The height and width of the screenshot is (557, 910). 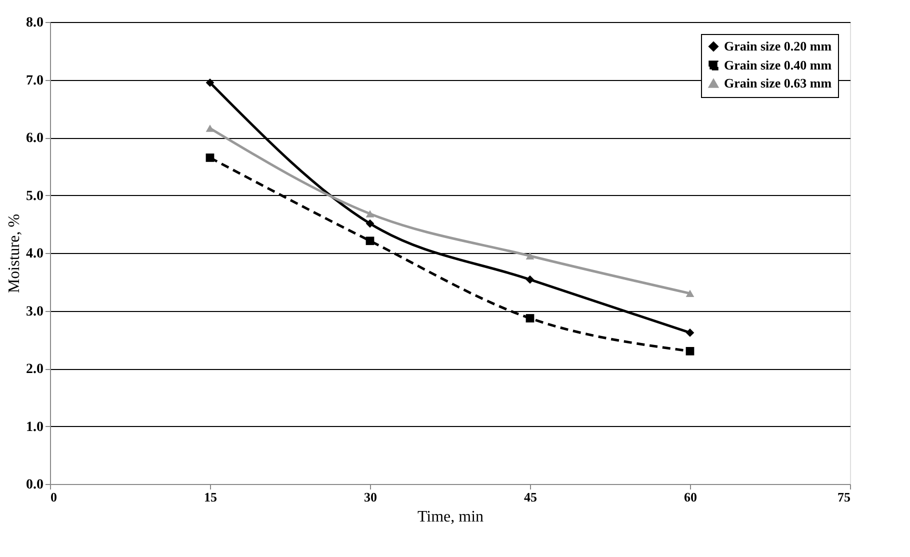 What do you see at coordinates (690, 497) in the screenshot?
I see `x-tick-label: 60` at bounding box center [690, 497].